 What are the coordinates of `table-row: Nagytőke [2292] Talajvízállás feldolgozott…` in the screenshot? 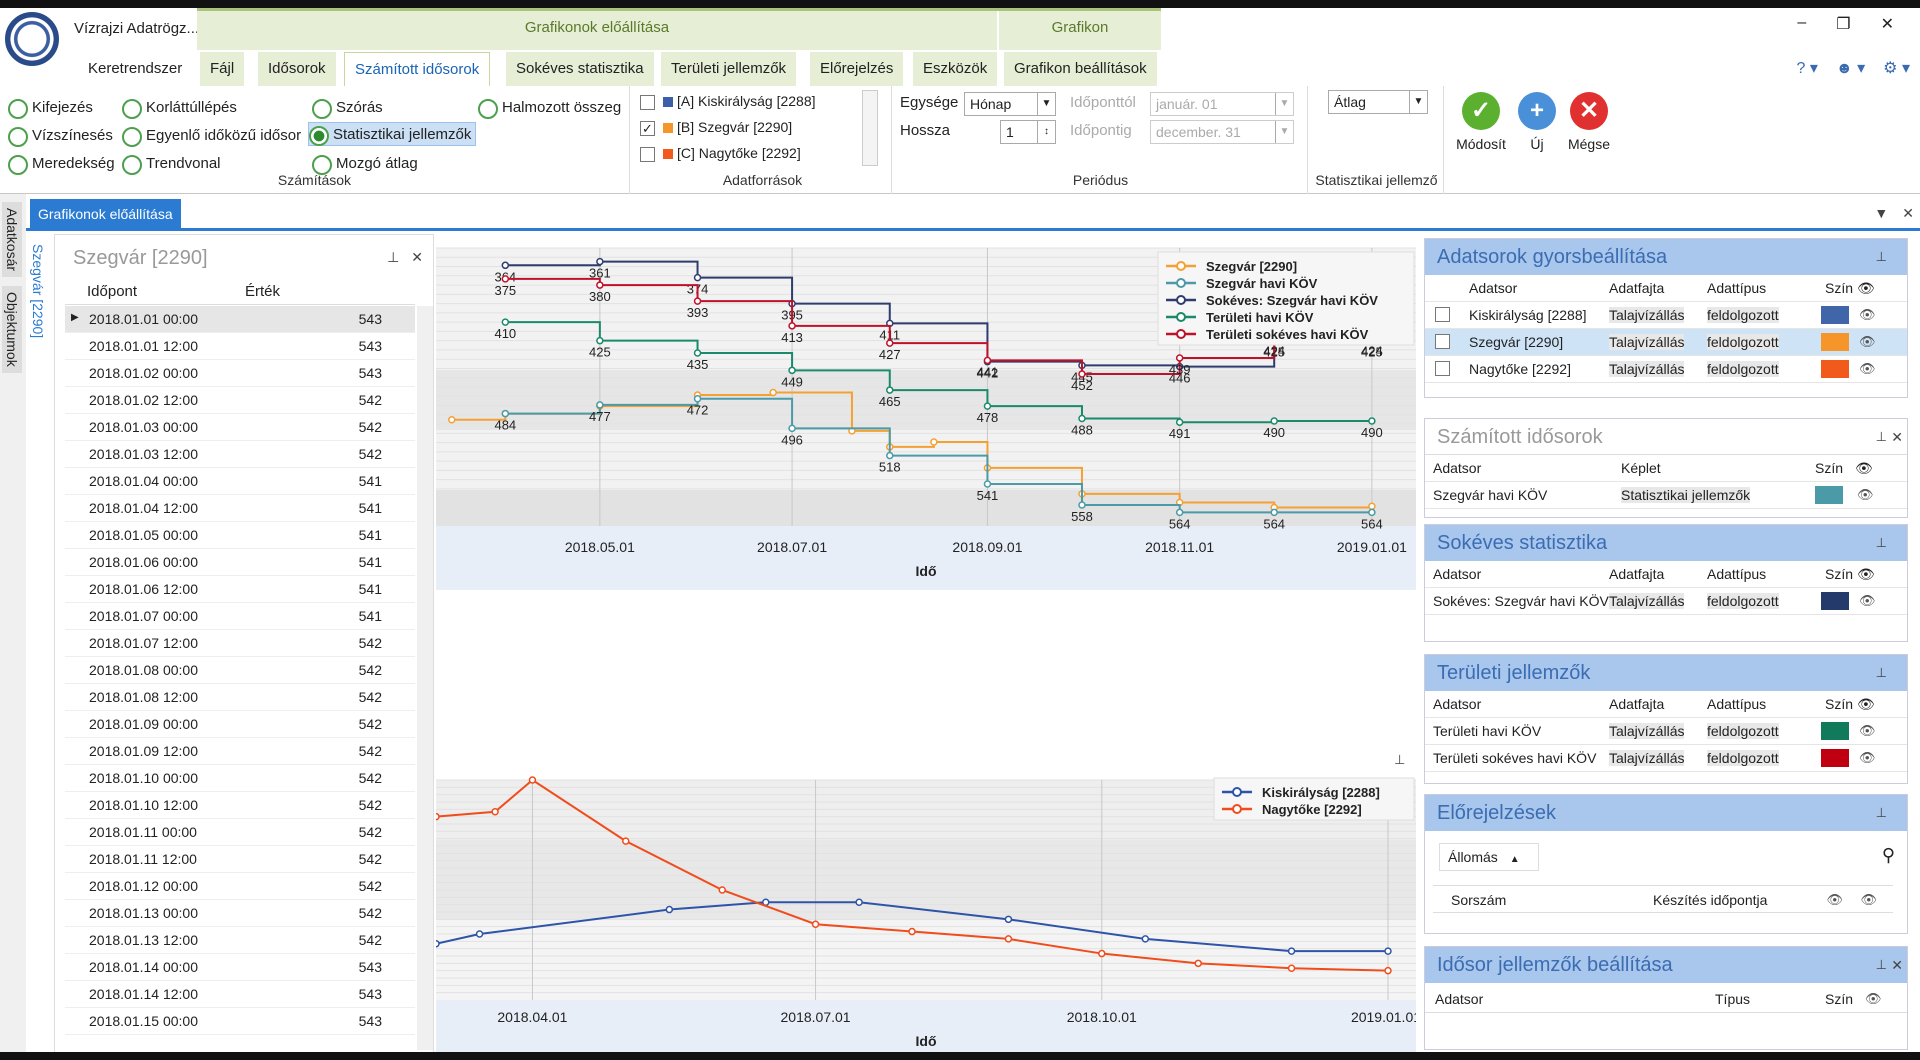 It's located at (1666, 369).